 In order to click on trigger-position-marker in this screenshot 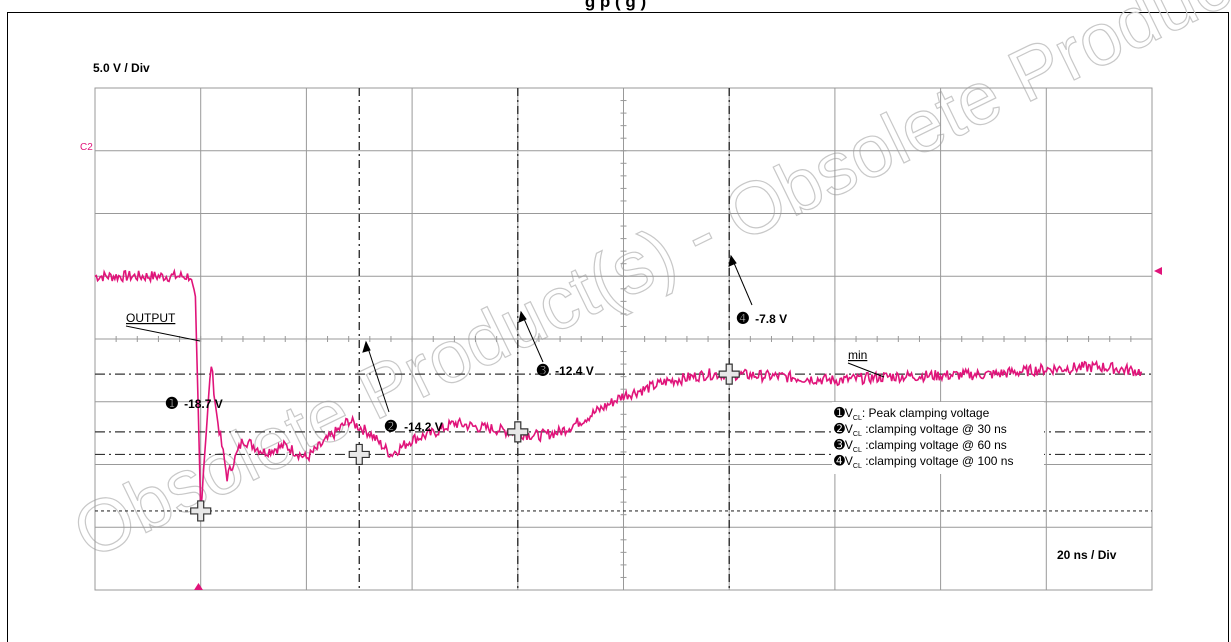, I will do `click(198, 586)`.